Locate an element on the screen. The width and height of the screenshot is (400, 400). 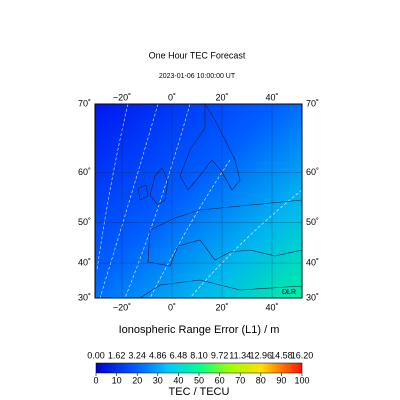
lon-label-top: 20˚ is located at coordinates (221, 97).